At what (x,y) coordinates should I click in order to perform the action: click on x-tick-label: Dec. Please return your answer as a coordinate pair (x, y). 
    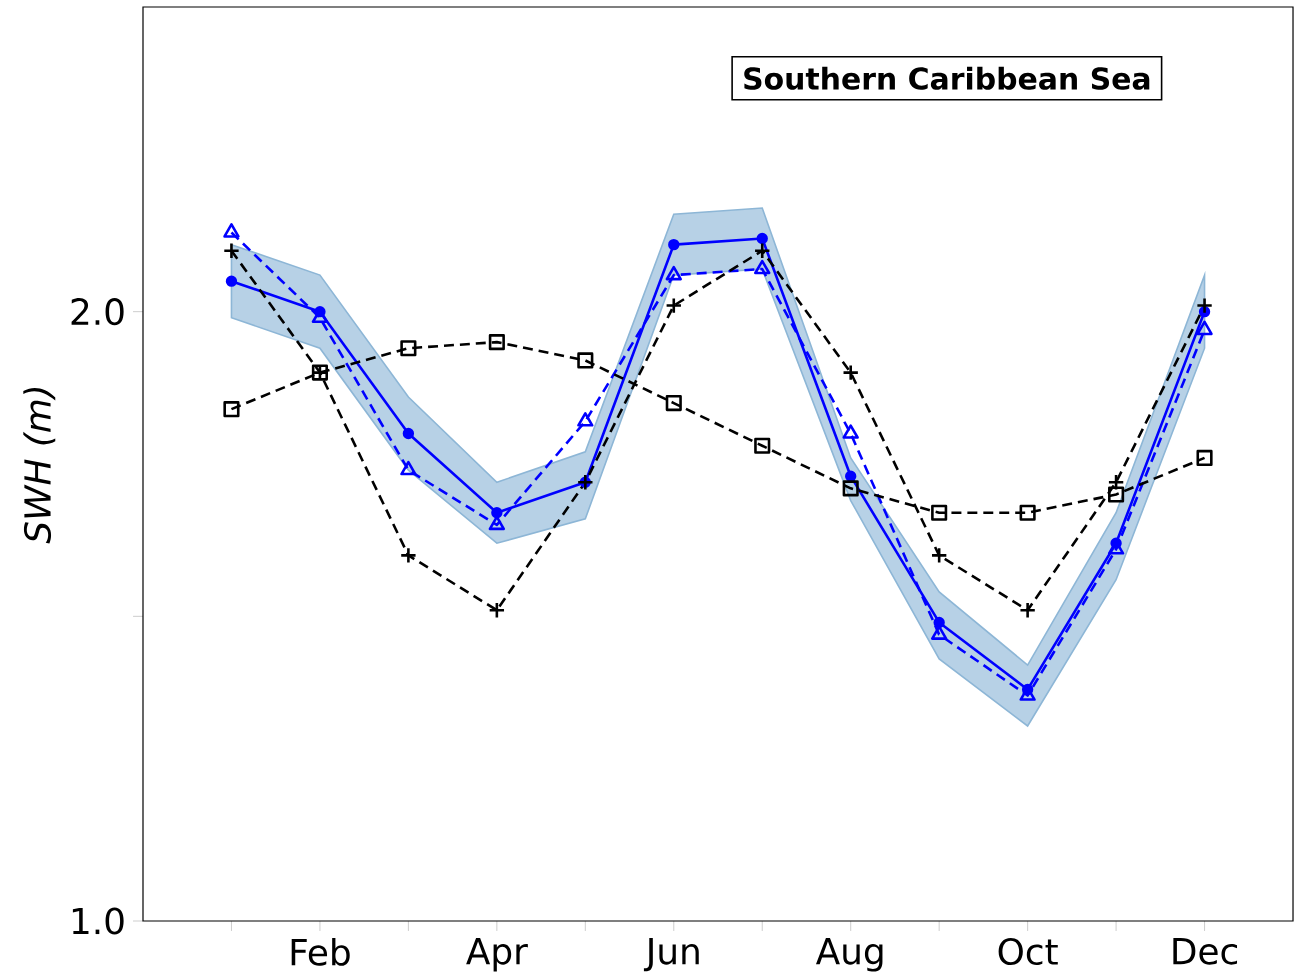
    Looking at the image, I should click on (1205, 951).